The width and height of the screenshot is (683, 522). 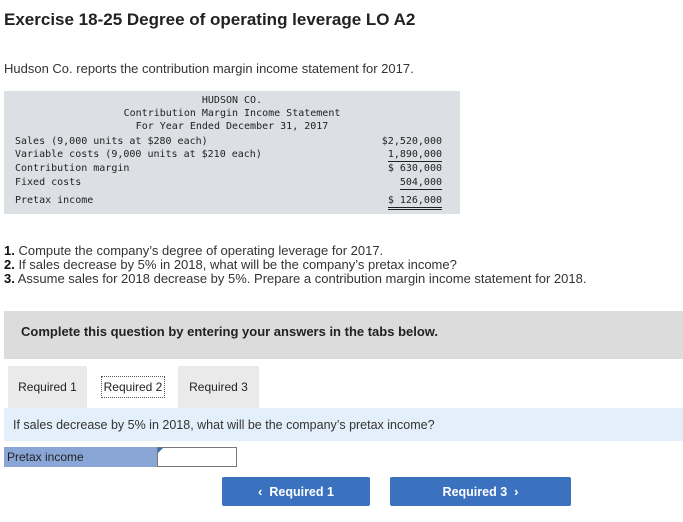 What do you see at coordinates (54, 200) in the screenshot?
I see `row-label-pretax-income: Pretax income` at bounding box center [54, 200].